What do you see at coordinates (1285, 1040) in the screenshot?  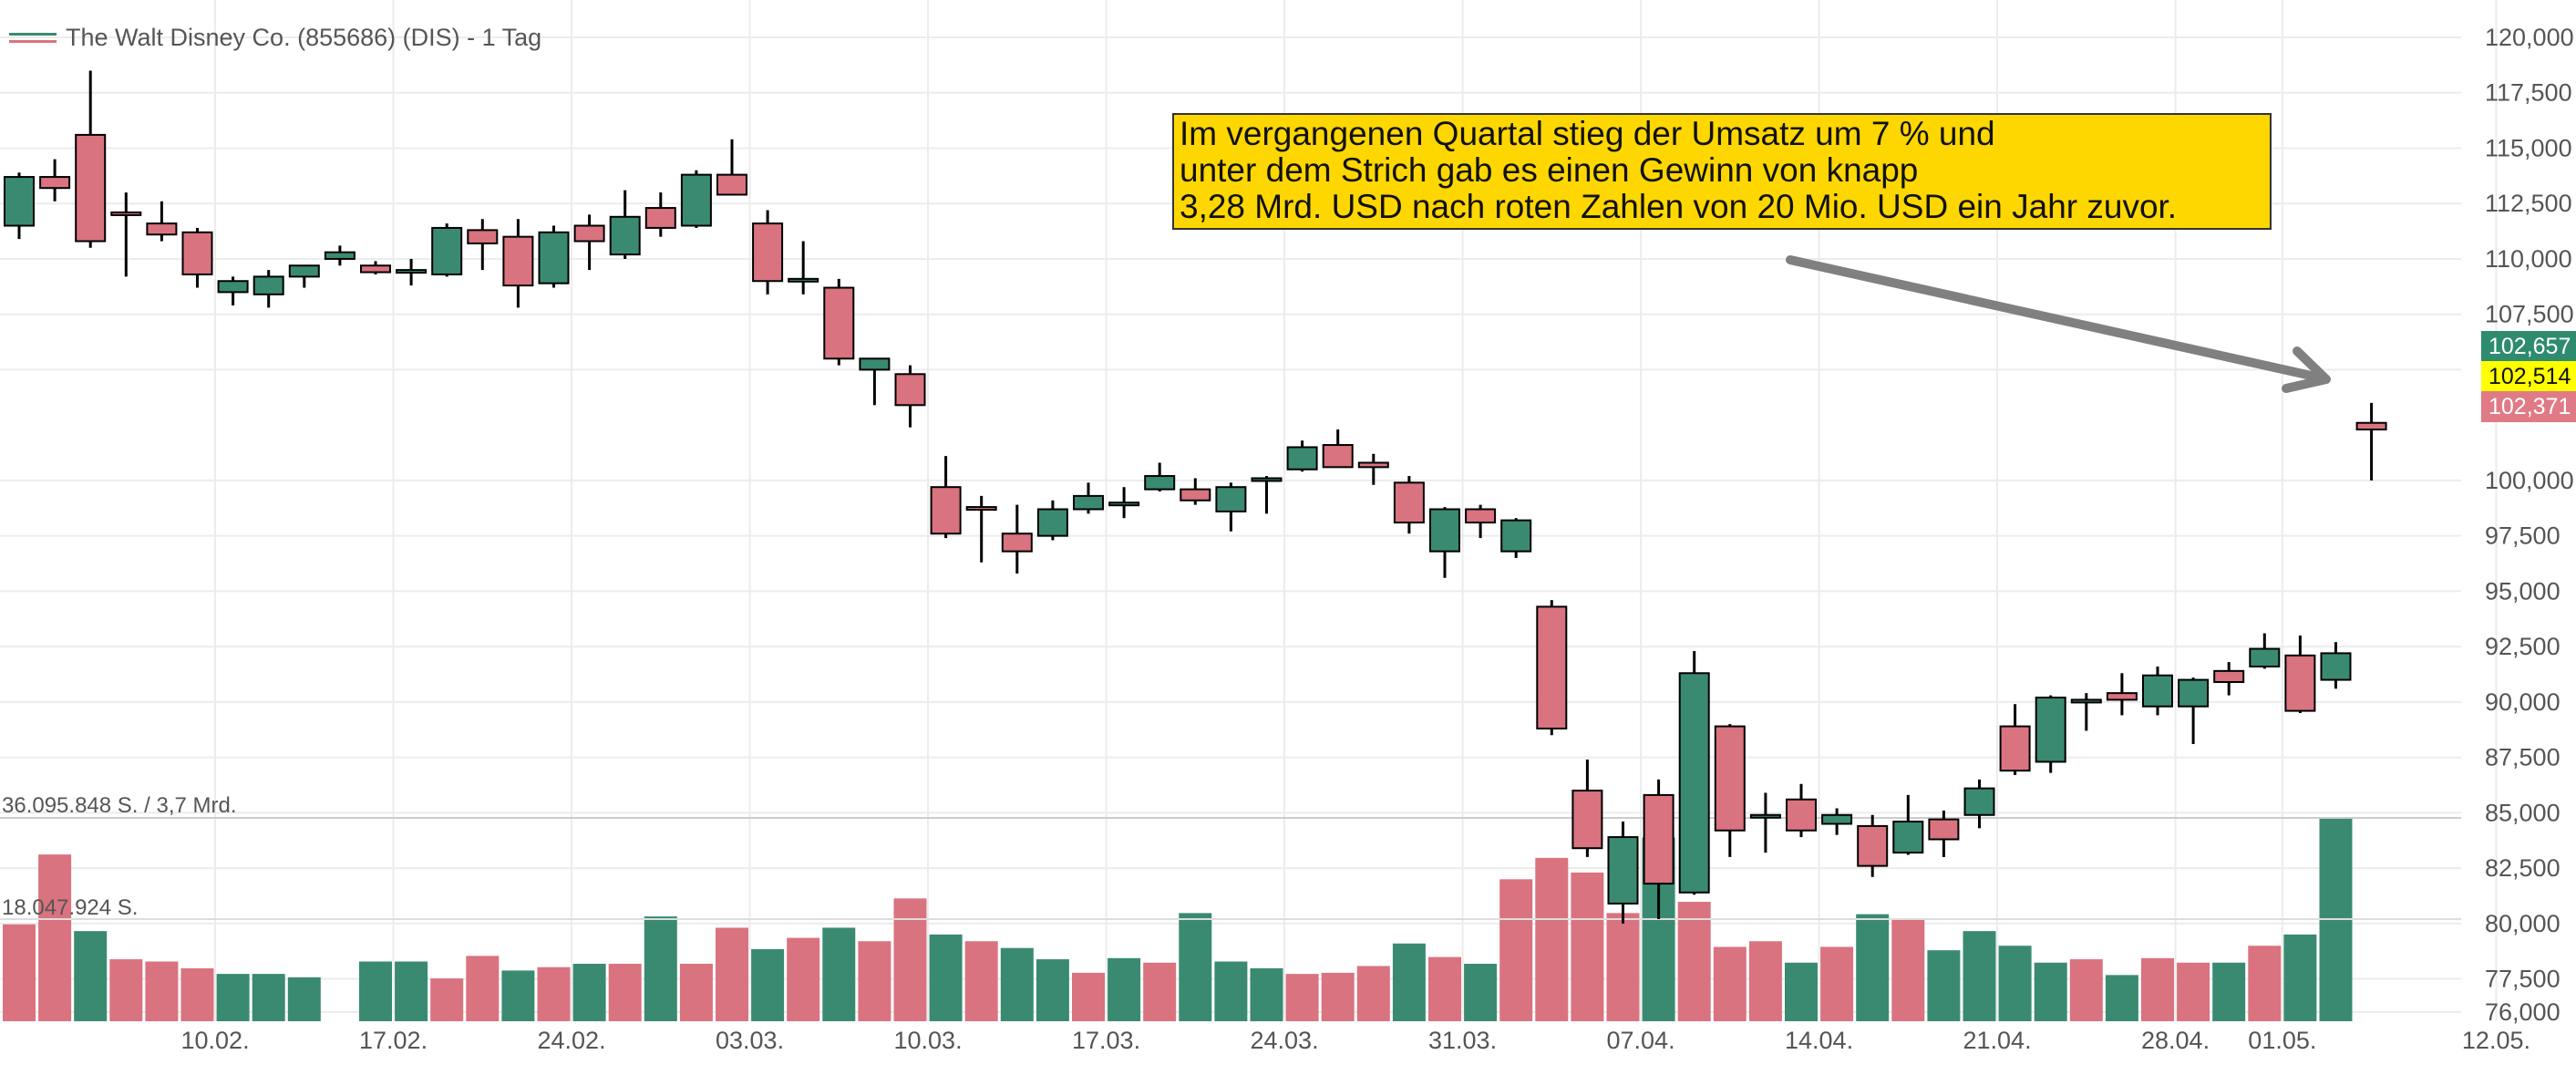 I see `x-tick-label: 24.03.` at bounding box center [1285, 1040].